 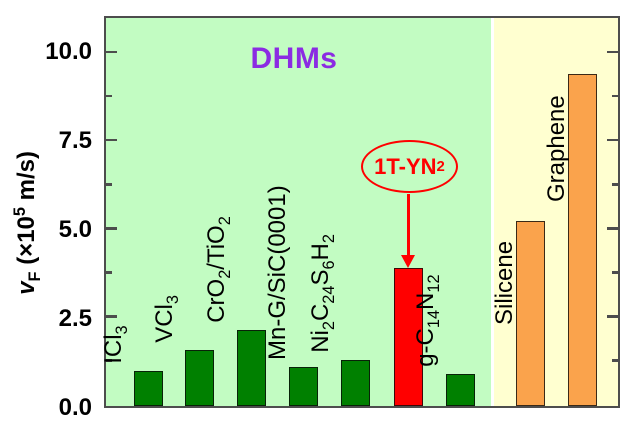 I want to click on bar-graphene, so click(x=582, y=240).